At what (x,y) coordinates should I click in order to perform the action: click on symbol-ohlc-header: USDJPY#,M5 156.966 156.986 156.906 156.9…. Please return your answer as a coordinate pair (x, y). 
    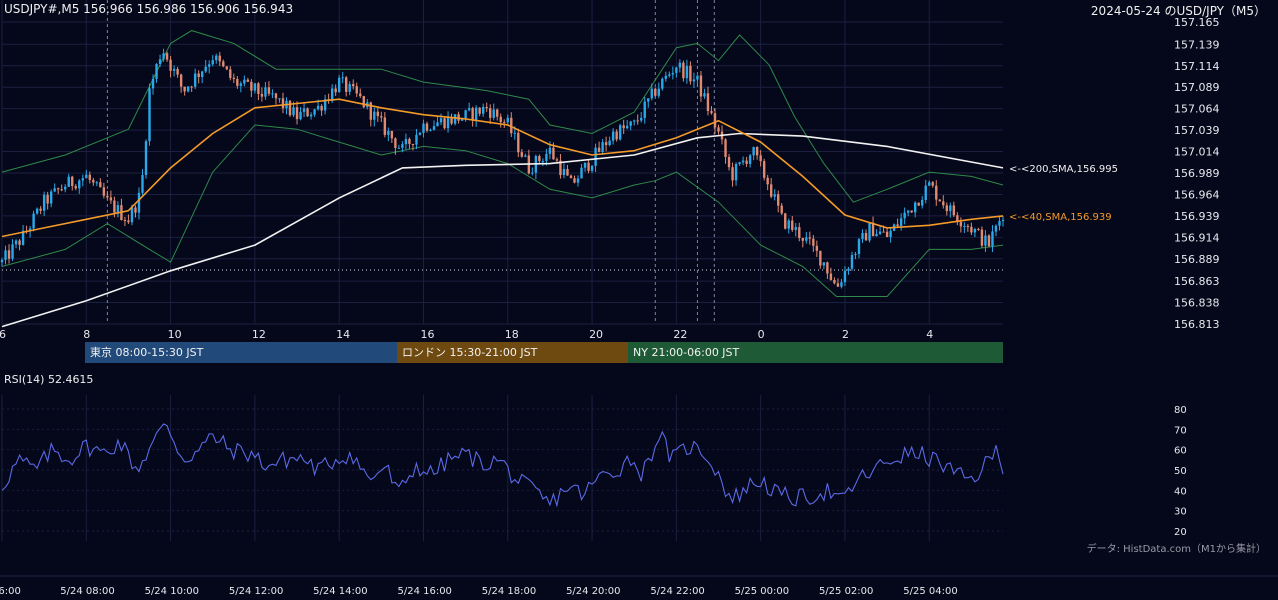
    Looking at the image, I should click on (149, 9).